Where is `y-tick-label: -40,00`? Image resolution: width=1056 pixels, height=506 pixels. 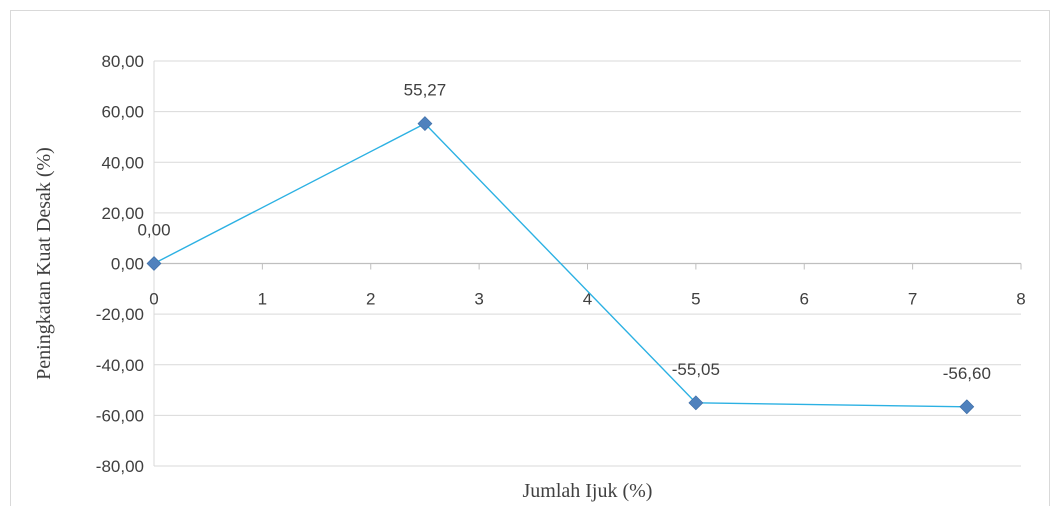 y-tick-label: -40,00 is located at coordinates (120, 365).